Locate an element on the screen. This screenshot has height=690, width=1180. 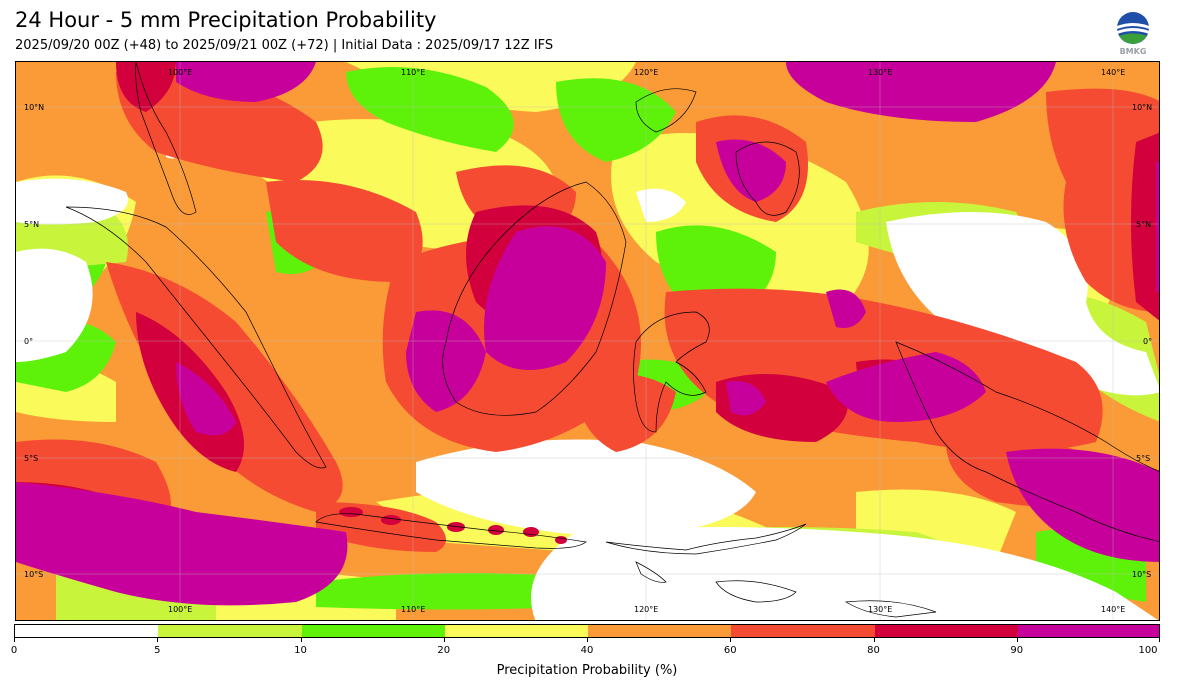
lat-label-left: 0° is located at coordinates (29, 341).